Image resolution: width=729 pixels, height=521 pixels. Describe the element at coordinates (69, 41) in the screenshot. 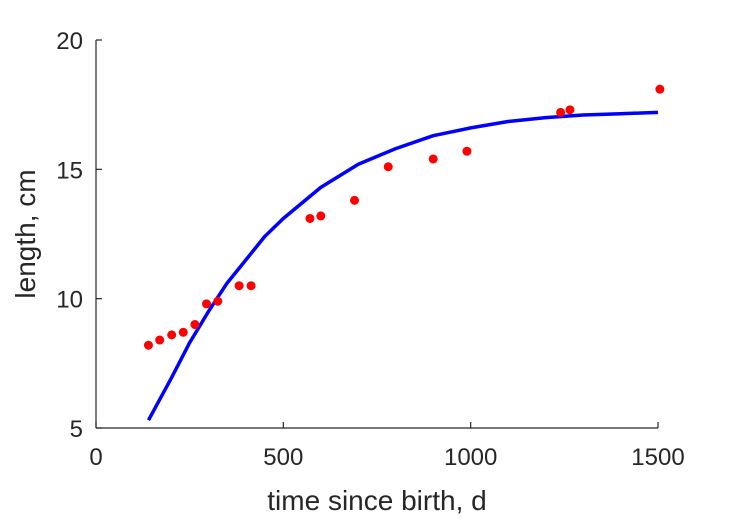

I see `y-tick-label: 20` at that location.